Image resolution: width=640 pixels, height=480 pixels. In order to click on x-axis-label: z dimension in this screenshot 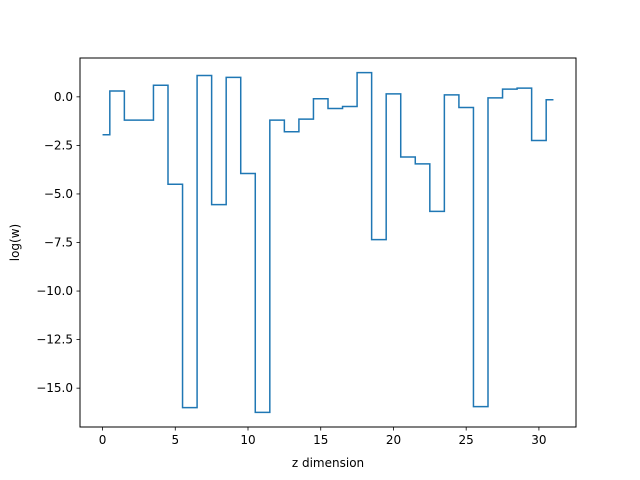, I will do `click(328, 463)`.